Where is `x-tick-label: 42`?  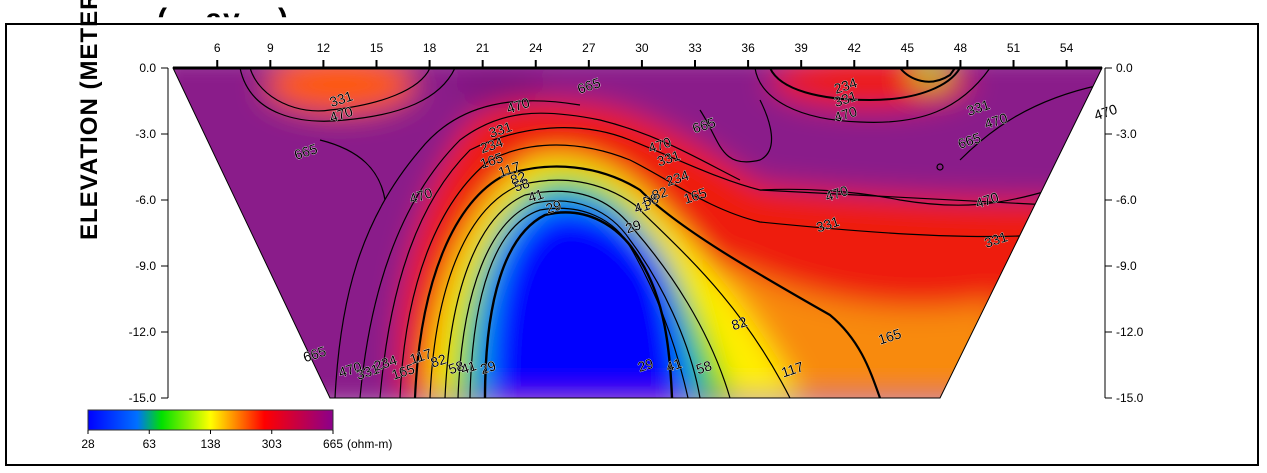 x-tick-label: 42 is located at coordinates (855, 48).